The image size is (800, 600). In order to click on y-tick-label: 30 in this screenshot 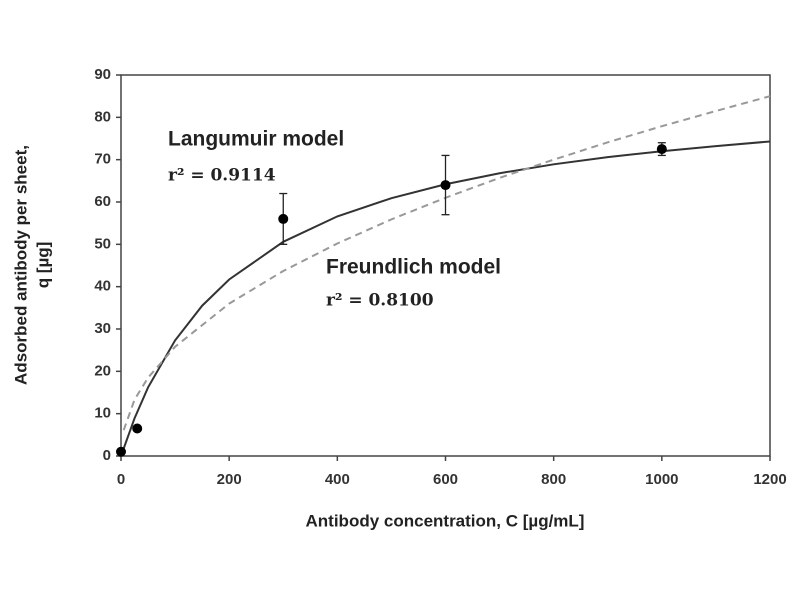, I will do `click(102, 328)`.